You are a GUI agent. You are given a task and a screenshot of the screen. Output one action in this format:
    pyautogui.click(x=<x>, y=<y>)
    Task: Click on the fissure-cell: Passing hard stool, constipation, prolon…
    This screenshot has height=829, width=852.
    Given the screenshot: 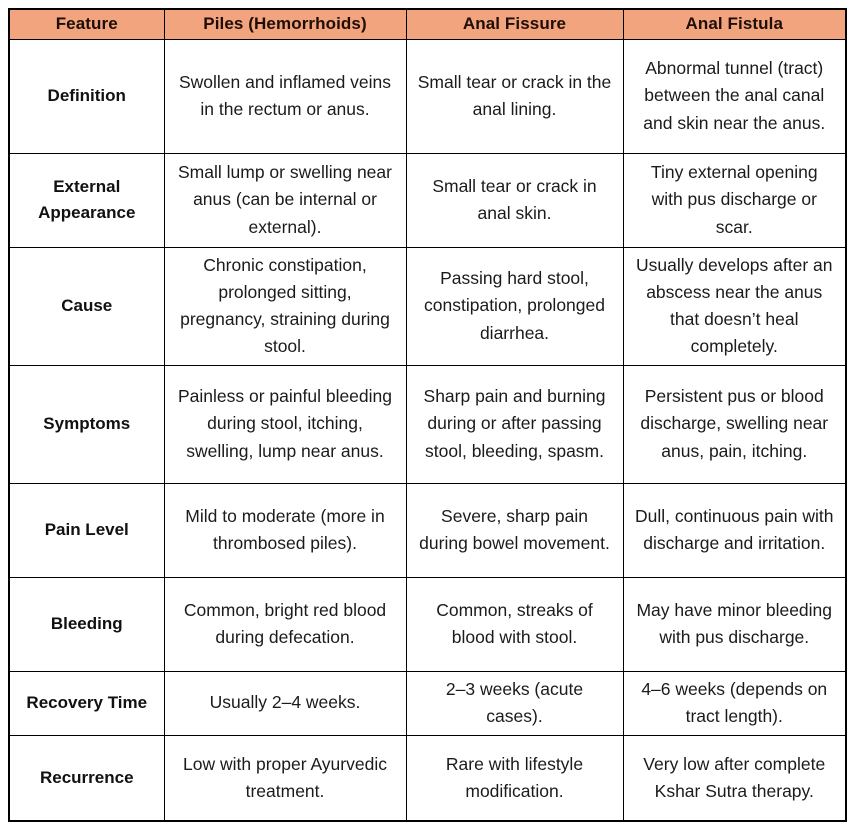 What is the action you would take?
    pyautogui.click(x=514, y=306)
    